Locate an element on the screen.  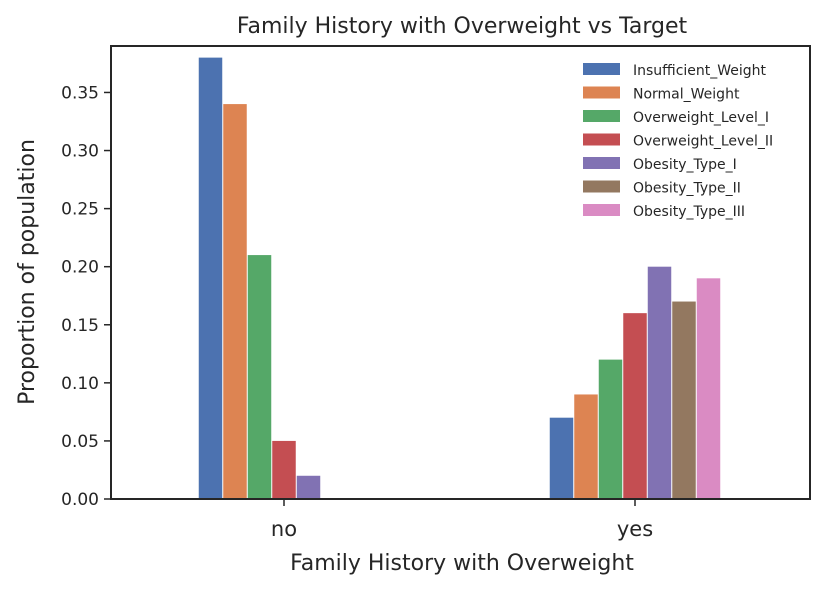
bar-obesity-type-iii-yes is located at coordinates (708, 388).